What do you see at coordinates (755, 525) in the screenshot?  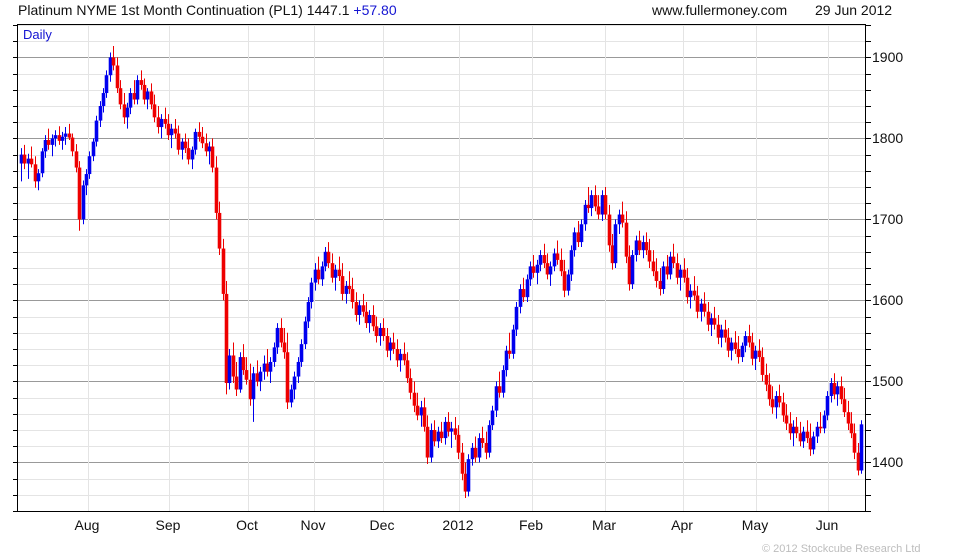 I see `x-tick-label: May` at bounding box center [755, 525].